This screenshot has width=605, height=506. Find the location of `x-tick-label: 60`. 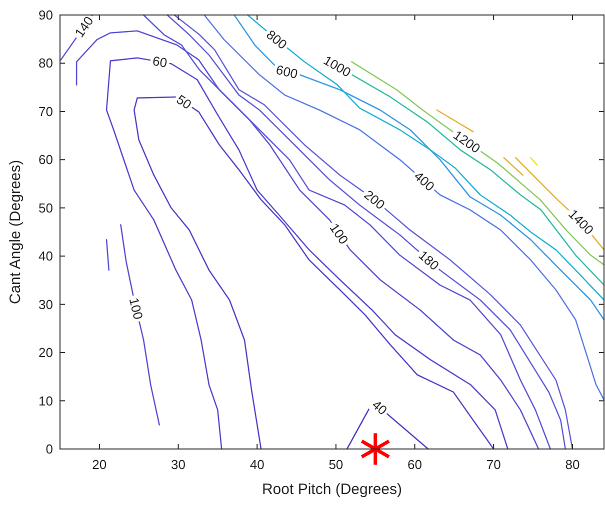

x-tick-label: 60 is located at coordinates (415, 464).